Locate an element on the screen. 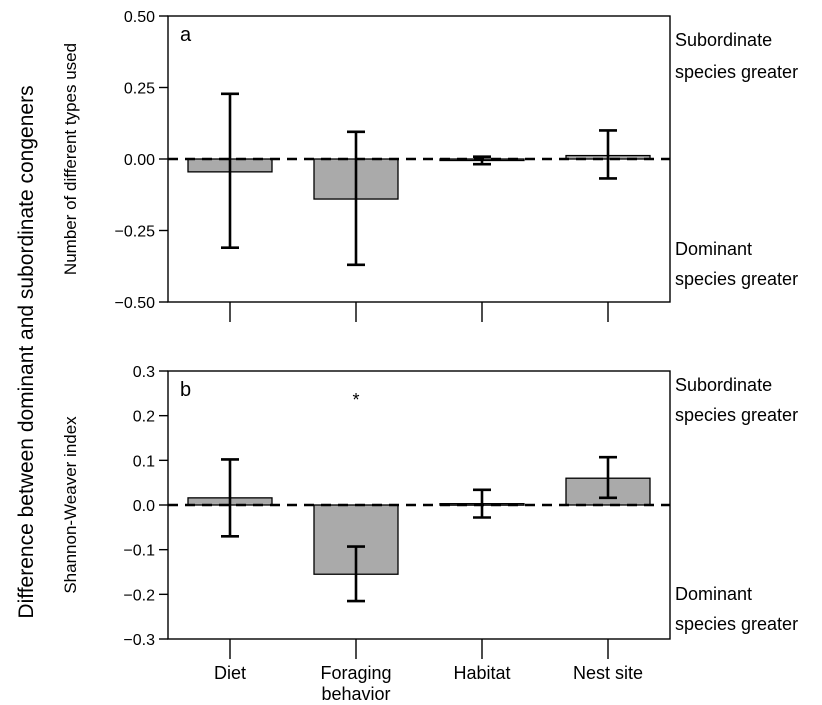  y-tick-label: 0.0 is located at coordinates (144, 506).